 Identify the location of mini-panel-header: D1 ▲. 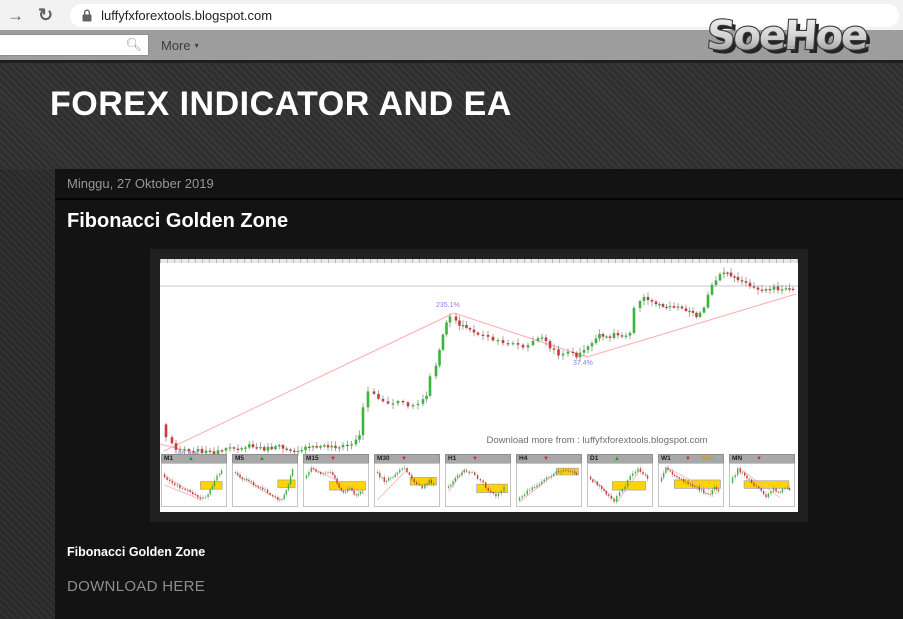
(620, 458).